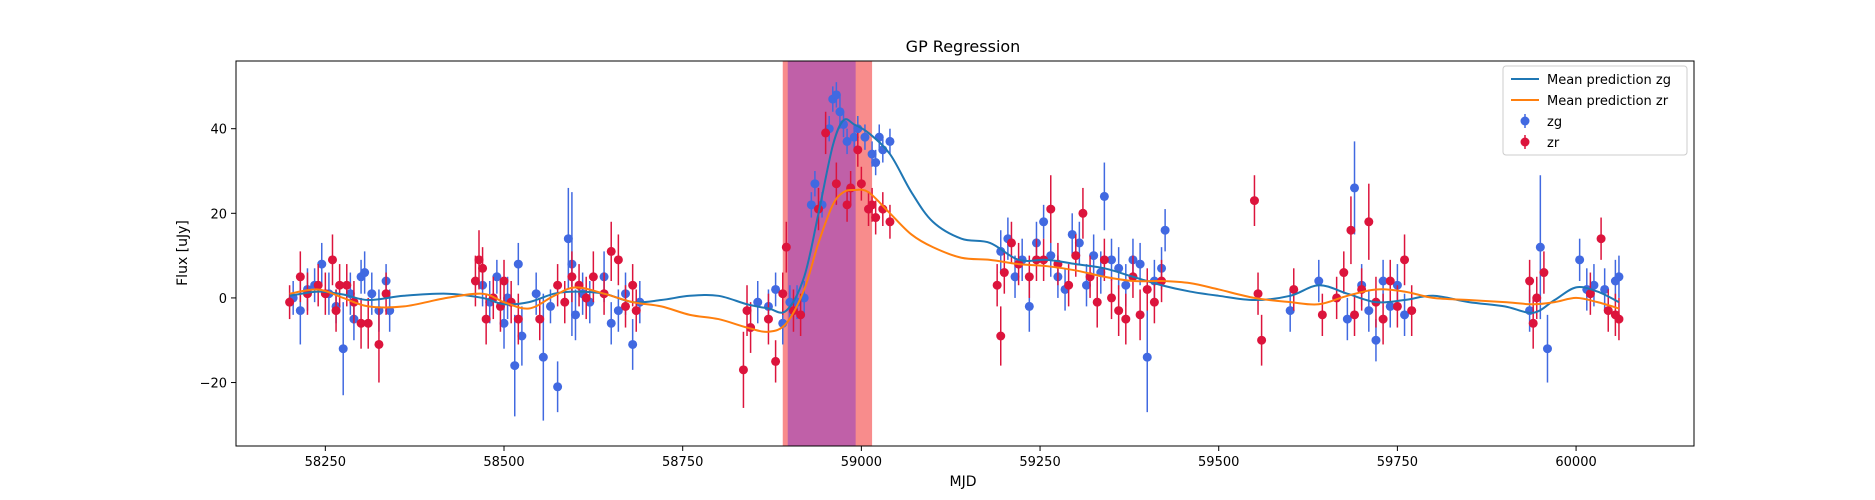 The width and height of the screenshot is (1875, 500). I want to click on x-tick-label: 58500, so click(503, 462).